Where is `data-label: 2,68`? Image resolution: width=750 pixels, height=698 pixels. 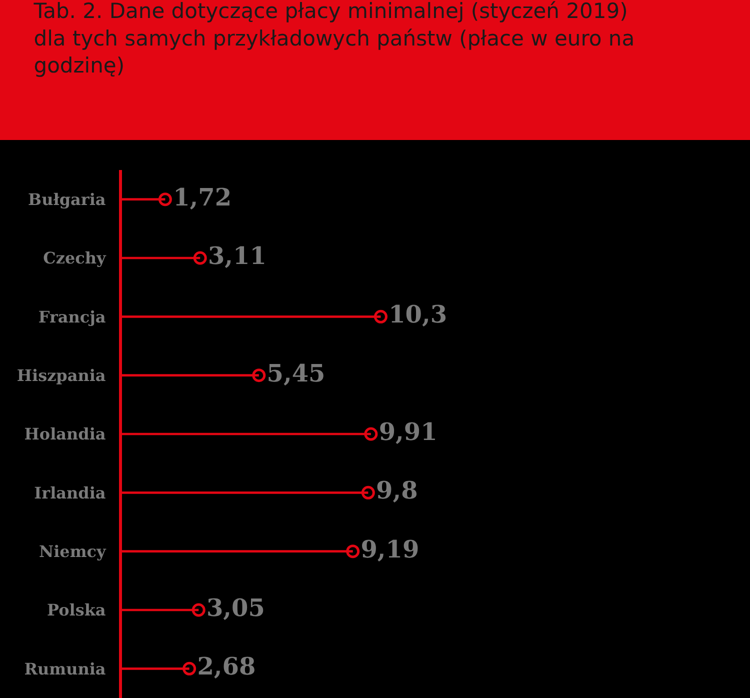 data-label: 2,68 is located at coordinates (226, 666).